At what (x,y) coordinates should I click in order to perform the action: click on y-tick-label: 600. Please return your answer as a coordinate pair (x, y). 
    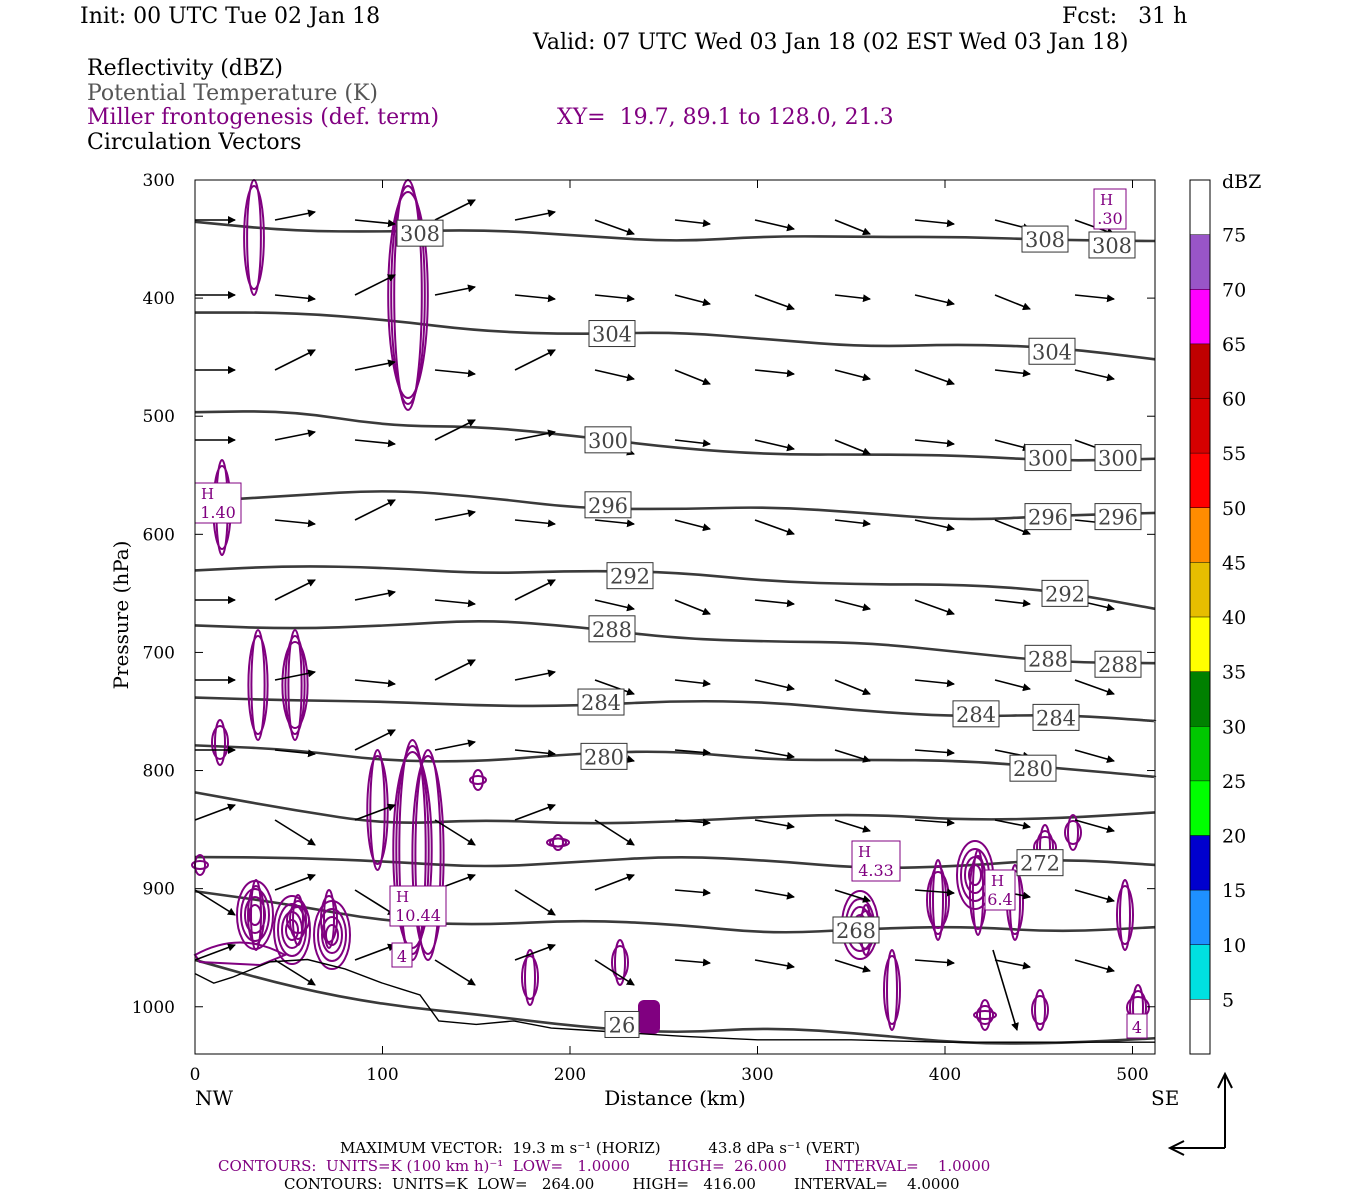
    Looking at the image, I should click on (159, 535).